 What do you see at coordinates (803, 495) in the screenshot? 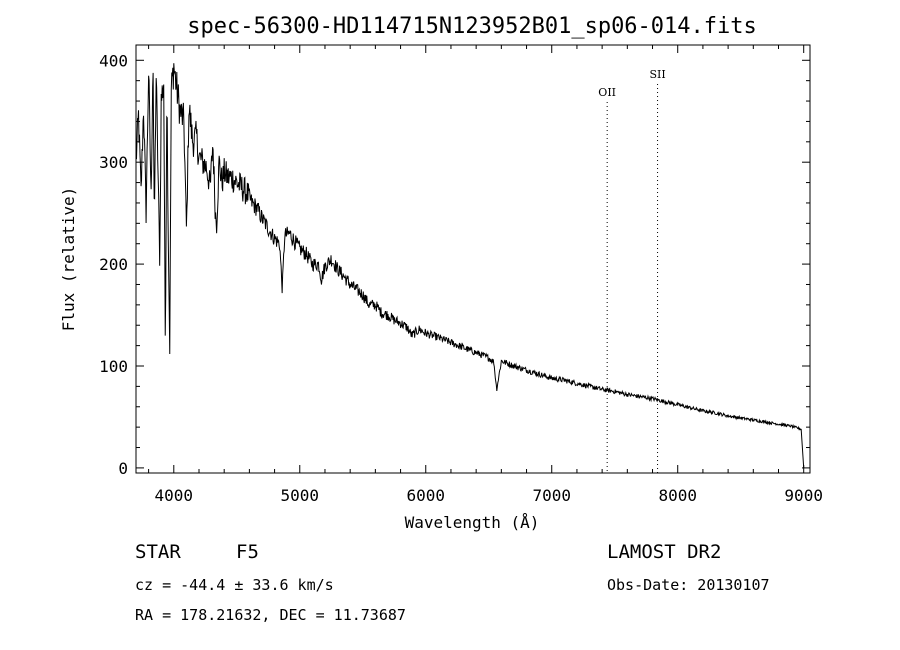
I see `x-tick-label: 9000` at bounding box center [803, 495].